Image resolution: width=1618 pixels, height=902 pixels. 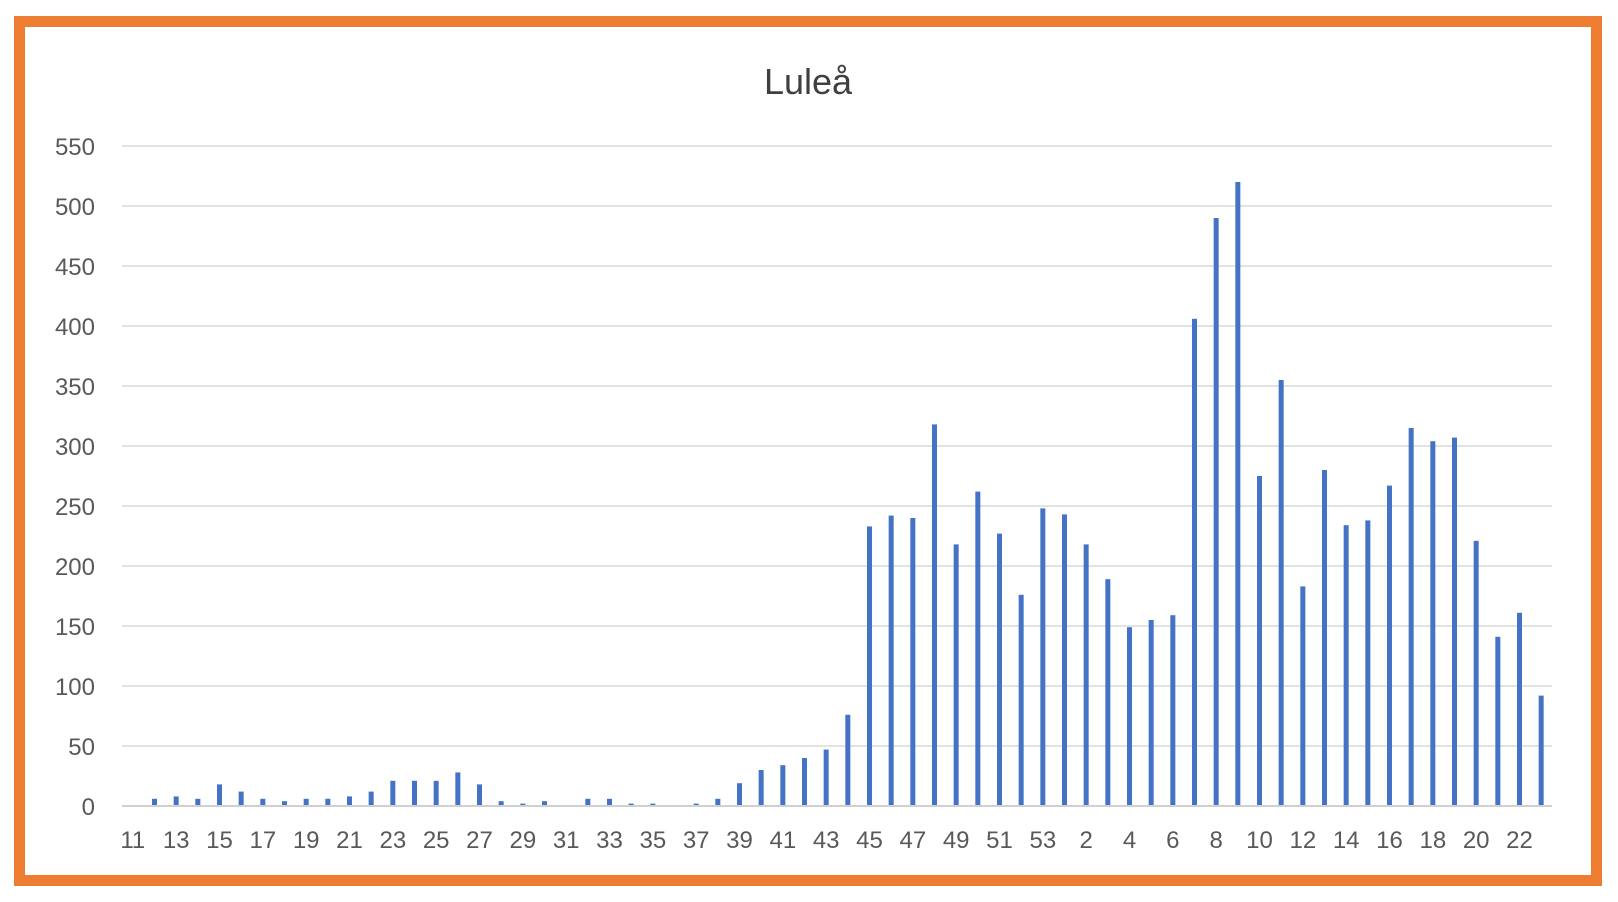 I want to click on x-tick-label: 8, so click(x=1215, y=840).